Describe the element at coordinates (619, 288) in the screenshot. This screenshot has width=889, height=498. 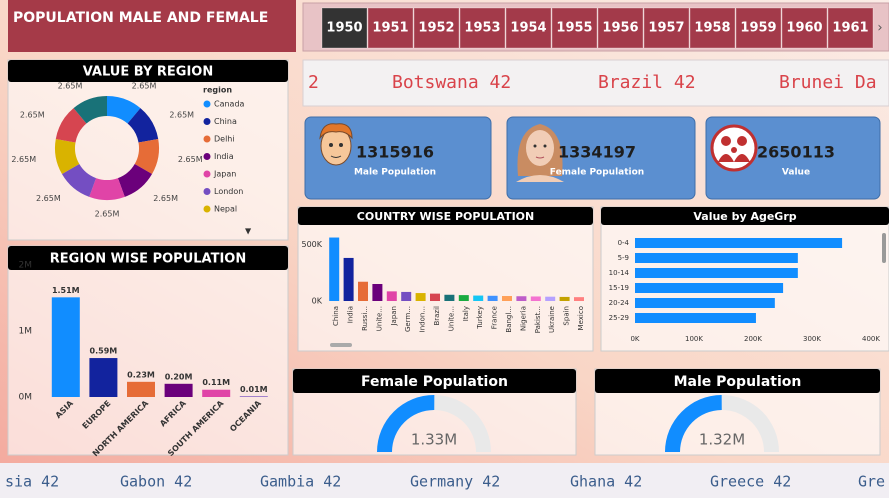
I see `y-tick-label: 15-19` at that location.